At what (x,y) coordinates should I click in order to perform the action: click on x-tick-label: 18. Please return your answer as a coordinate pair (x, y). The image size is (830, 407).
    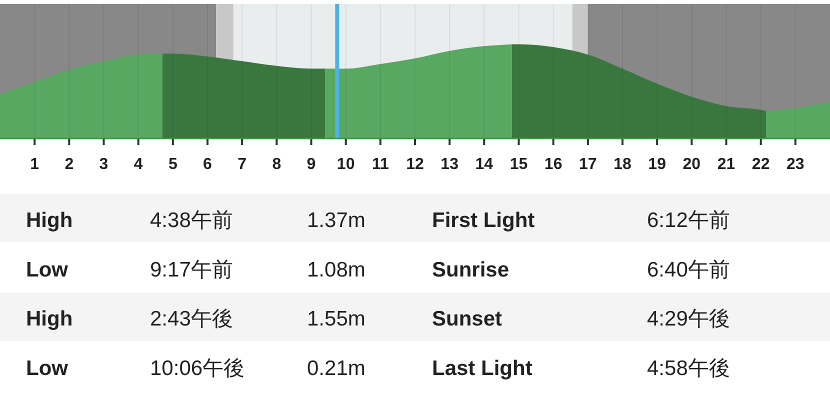
    Looking at the image, I should click on (623, 164).